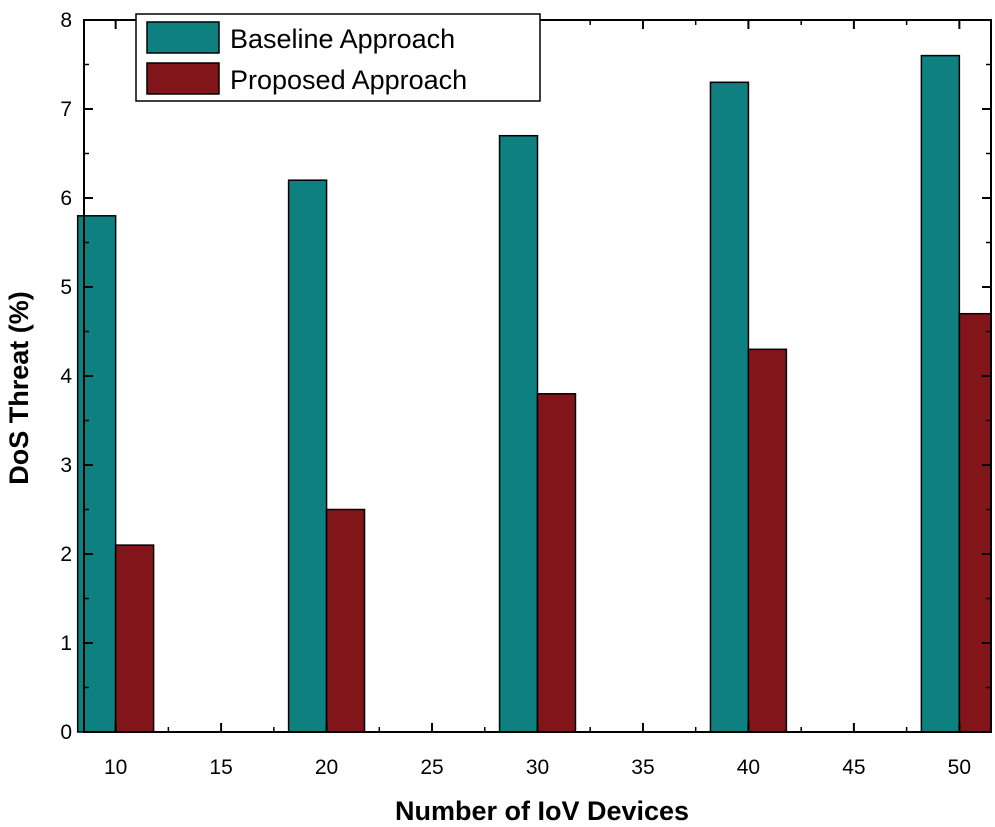 The width and height of the screenshot is (995, 827). Describe the element at coordinates (853, 767) in the screenshot. I see `x-tick-label: 45` at that location.